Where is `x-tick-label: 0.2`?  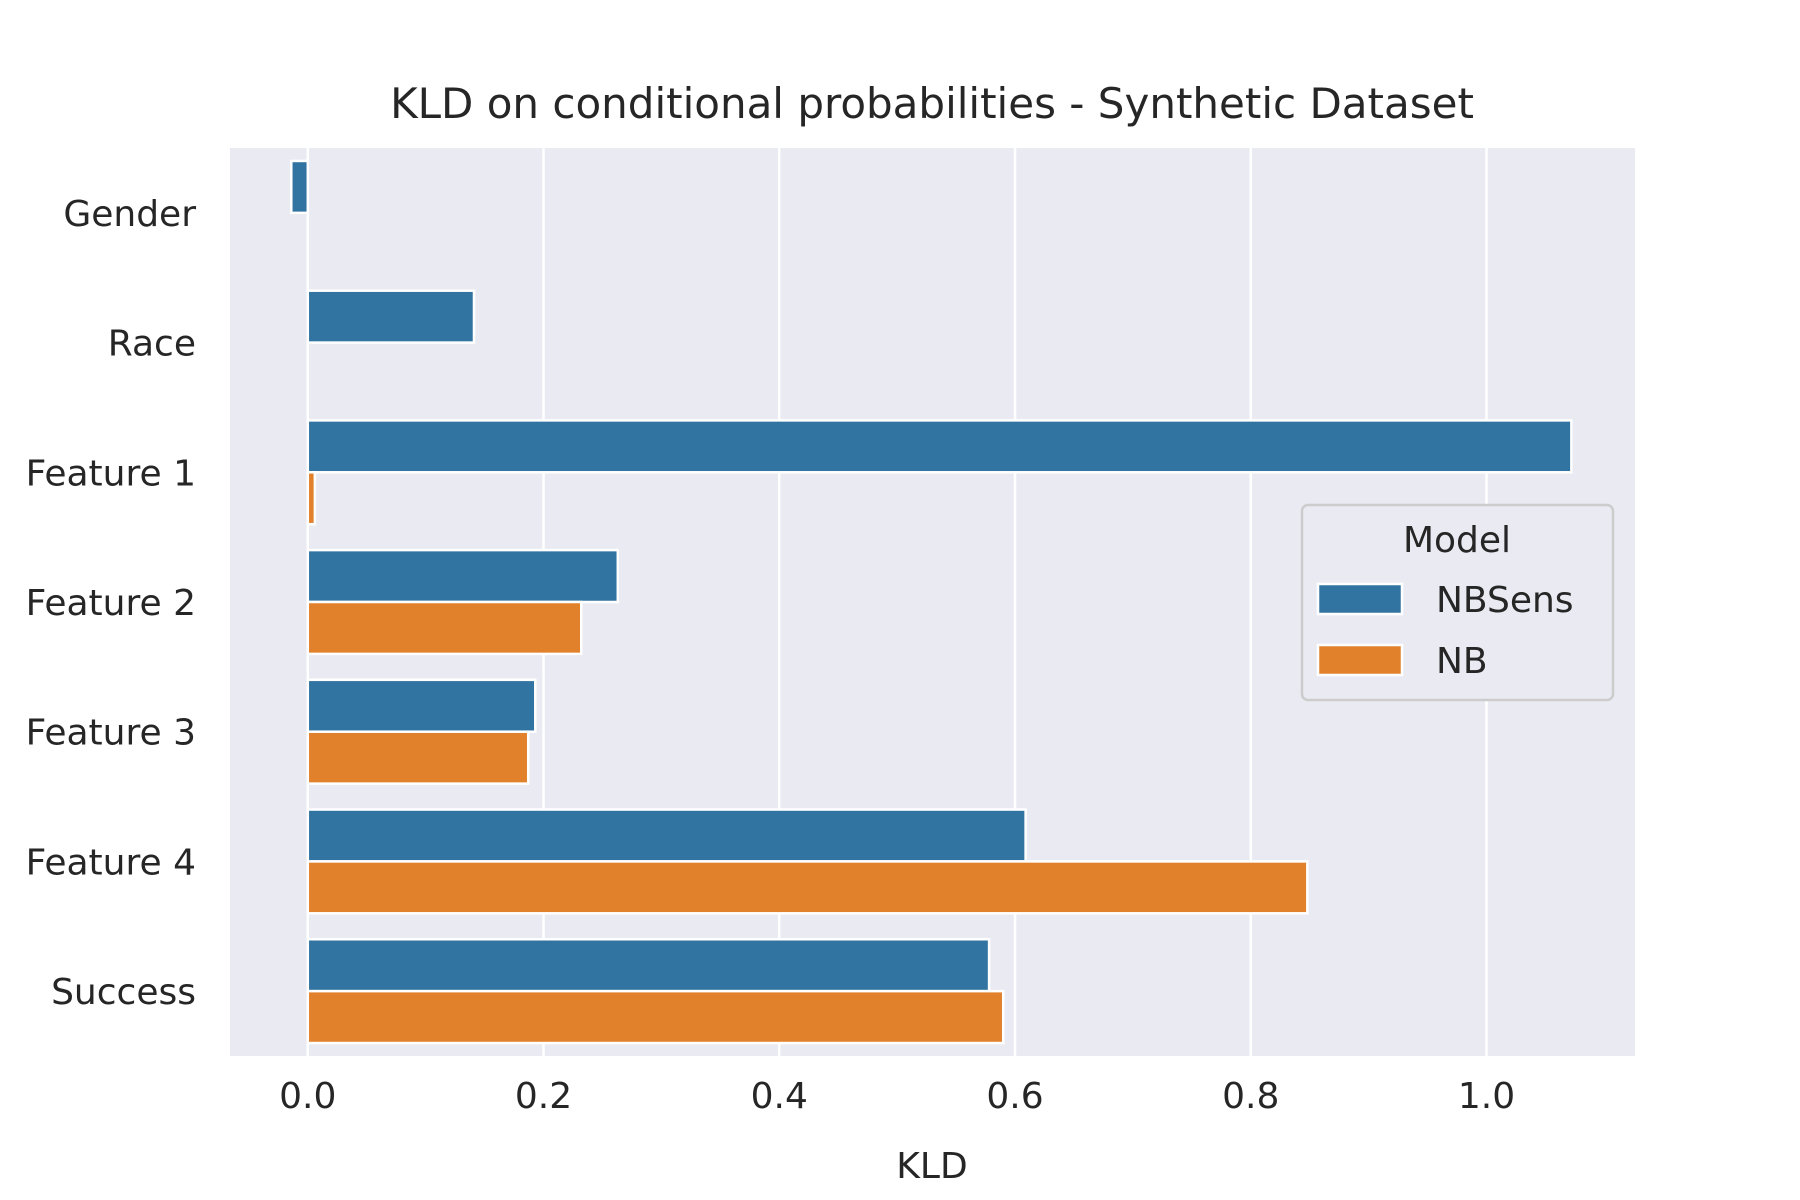
x-tick-label: 0.2 is located at coordinates (543, 1096).